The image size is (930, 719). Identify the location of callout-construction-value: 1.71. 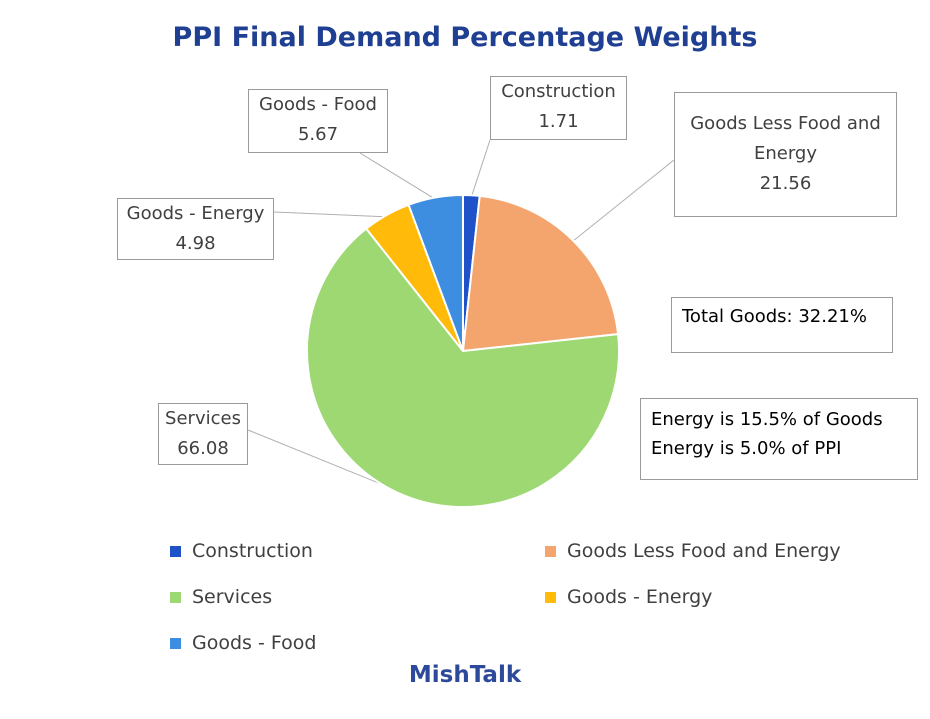
(558, 121).